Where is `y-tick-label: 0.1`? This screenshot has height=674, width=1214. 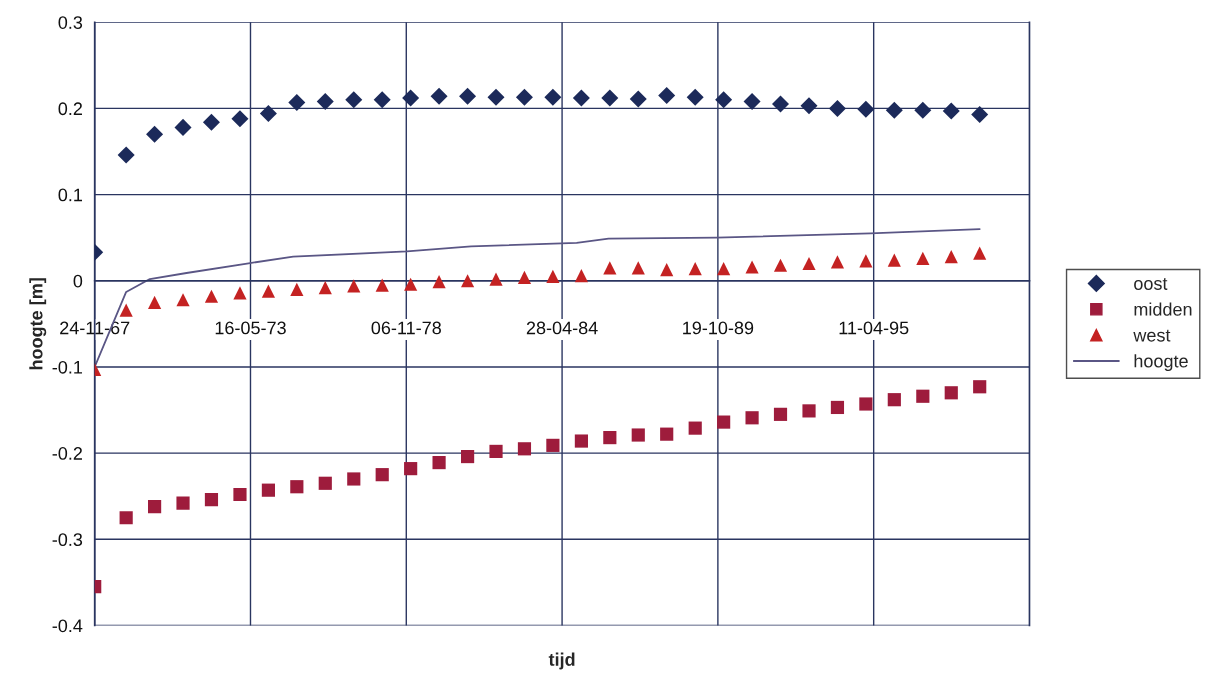
y-tick-label: 0.1 is located at coordinates (70, 195).